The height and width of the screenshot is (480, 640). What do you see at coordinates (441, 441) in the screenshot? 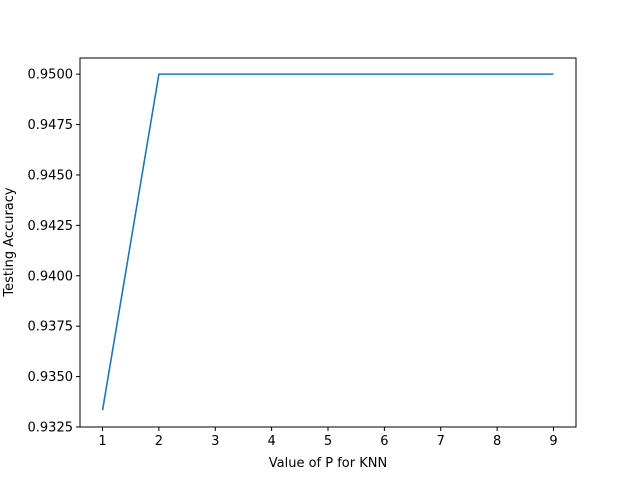
I see `x-tick-label: 7` at bounding box center [441, 441].